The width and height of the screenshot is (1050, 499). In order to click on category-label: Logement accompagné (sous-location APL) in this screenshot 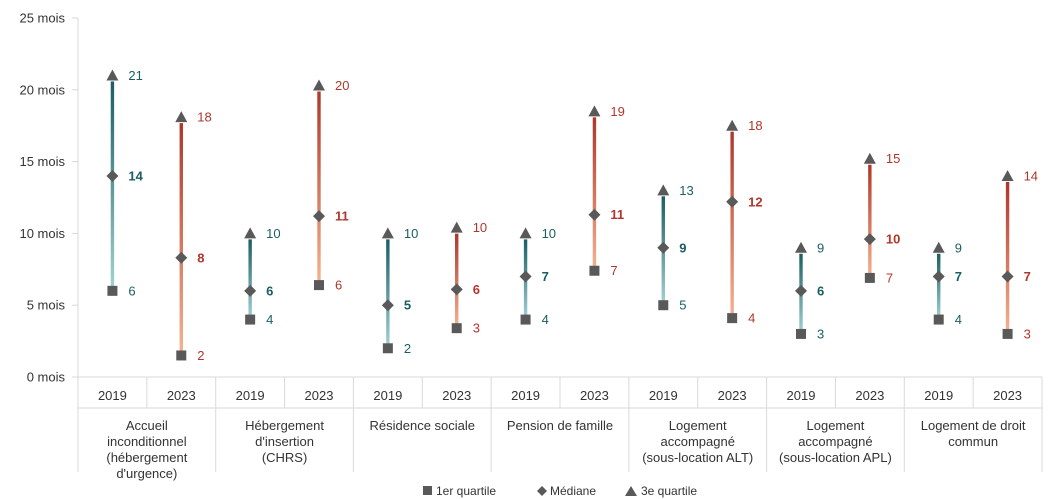, I will do `click(835, 441)`.